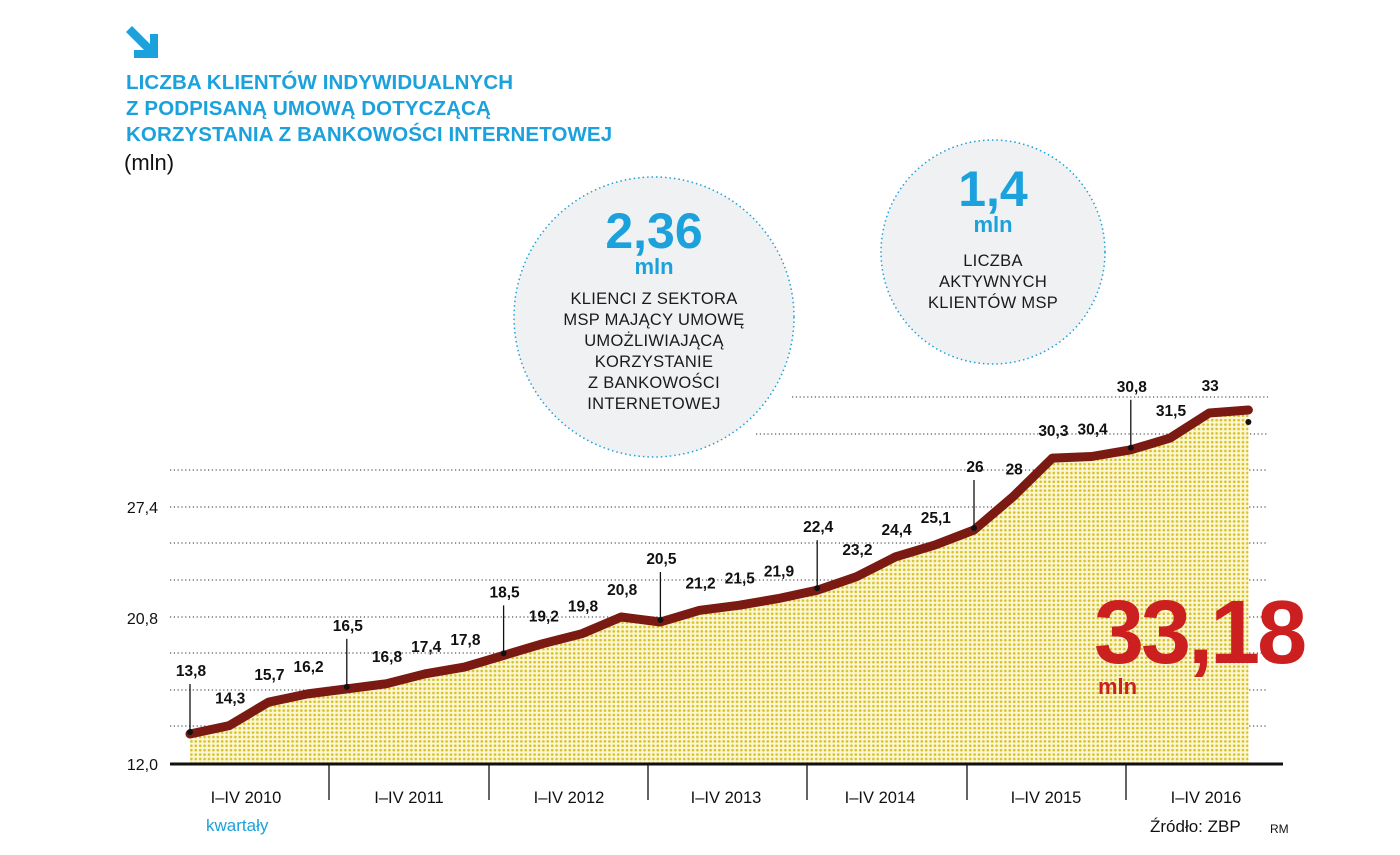  What do you see at coordinates (661, 559) in the screenshot?
I see `data-label: 20,5` at bounding box center [661, 559].